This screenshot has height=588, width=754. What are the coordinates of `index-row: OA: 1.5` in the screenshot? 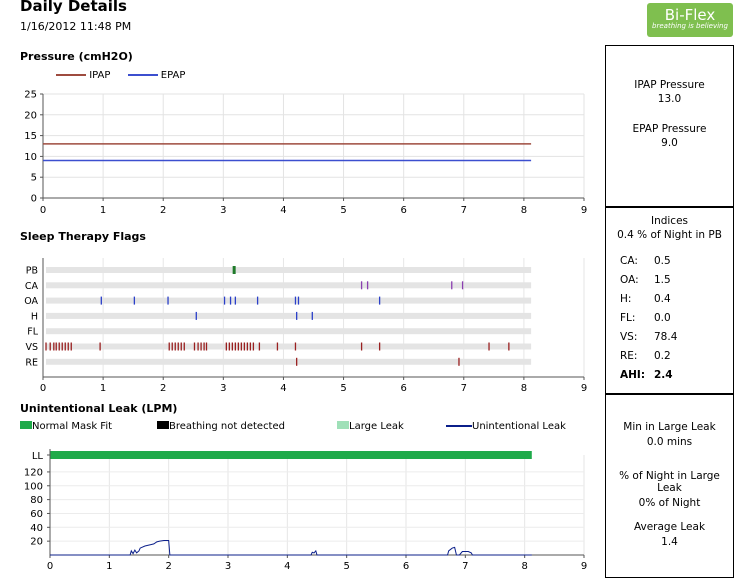 It's located at (676, 280).